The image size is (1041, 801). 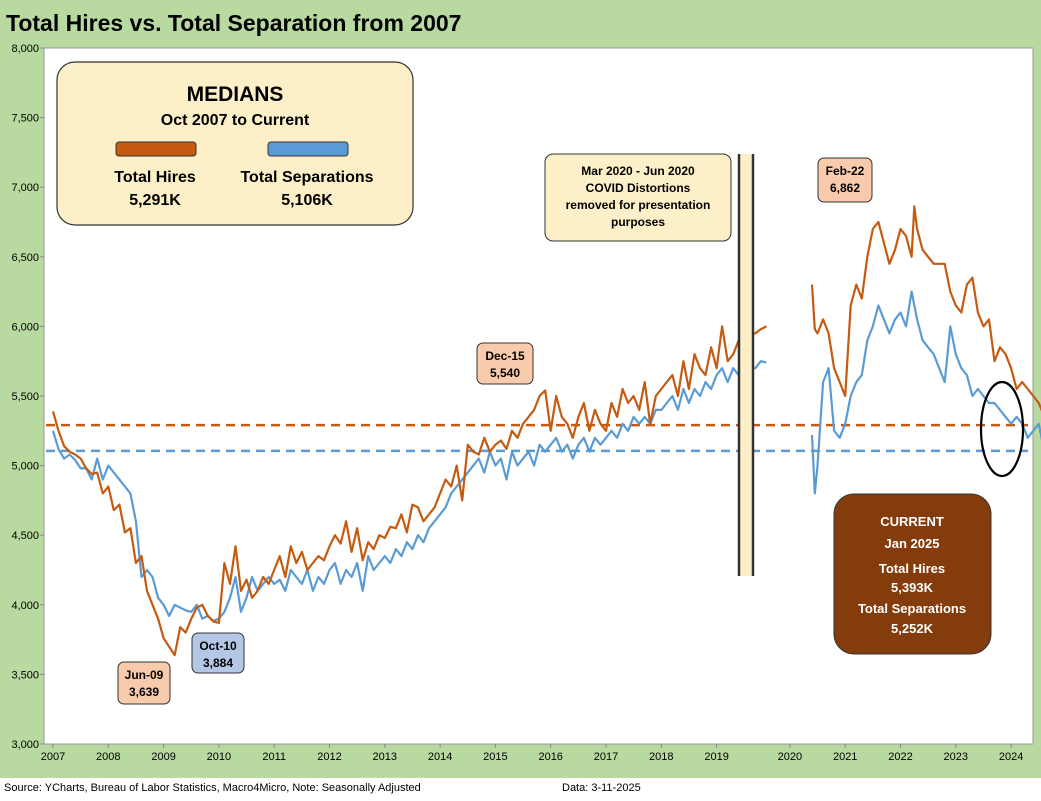 I want to click on callout-label-feb22: Feb-22, so click(x=845, y=171).